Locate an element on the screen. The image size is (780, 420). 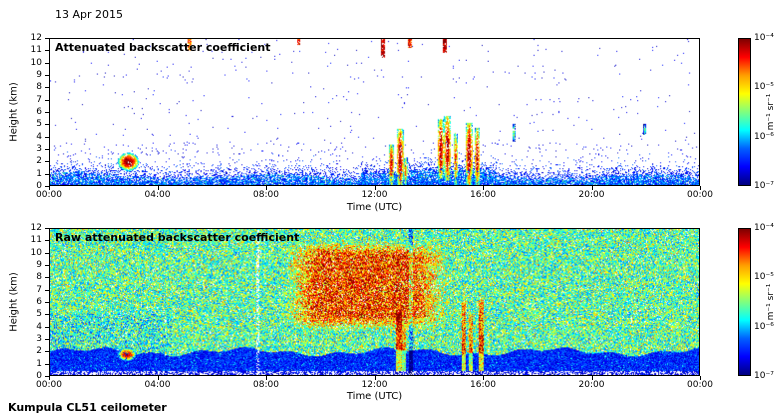
y-tick-label: 3 is located at coordinates (39, 149).